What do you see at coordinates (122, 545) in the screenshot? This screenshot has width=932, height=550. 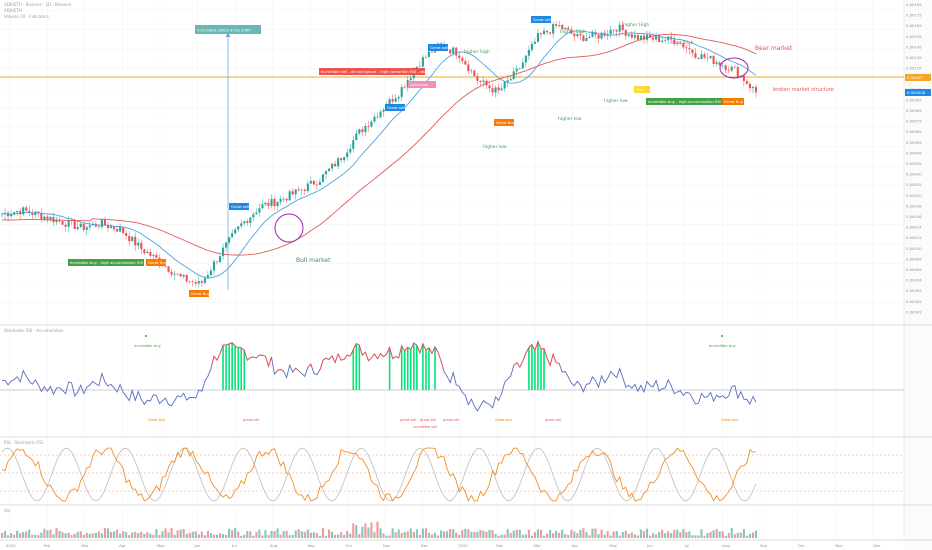 I see `time-axis-tick: Apr` at bounding box center [122, 545].